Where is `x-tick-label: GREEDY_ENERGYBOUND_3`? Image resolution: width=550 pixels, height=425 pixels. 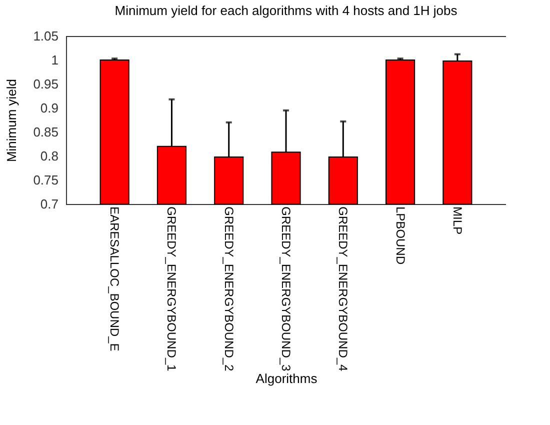 x-tick-label: GREEDY_ENERGYBOUND_3 is located at coordinates (286, 289).